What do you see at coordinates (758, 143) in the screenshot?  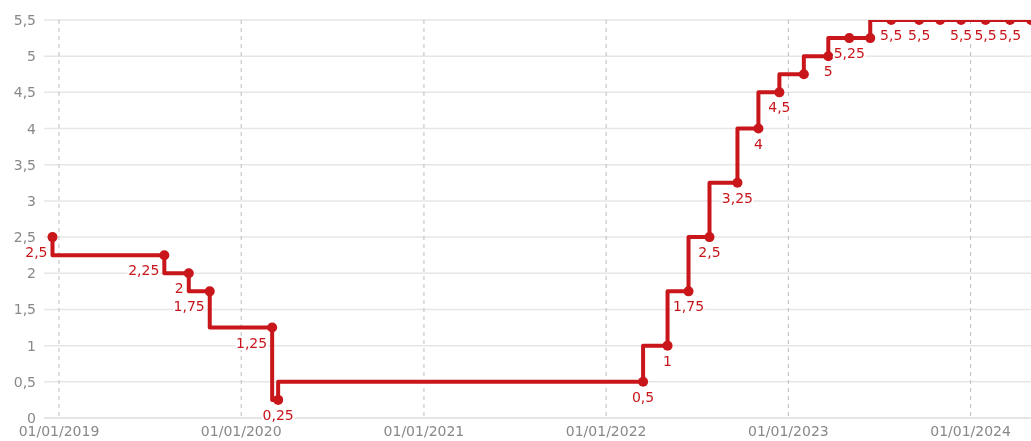 I see `data-label: 4` at bounding box center [758, 143].